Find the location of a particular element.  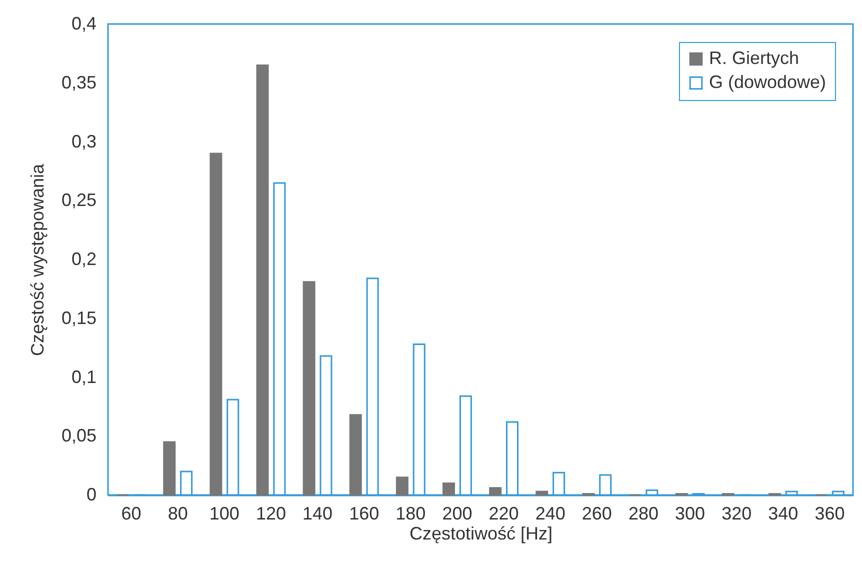

x-tick-label: 320 is located at coordinates (737, 514).